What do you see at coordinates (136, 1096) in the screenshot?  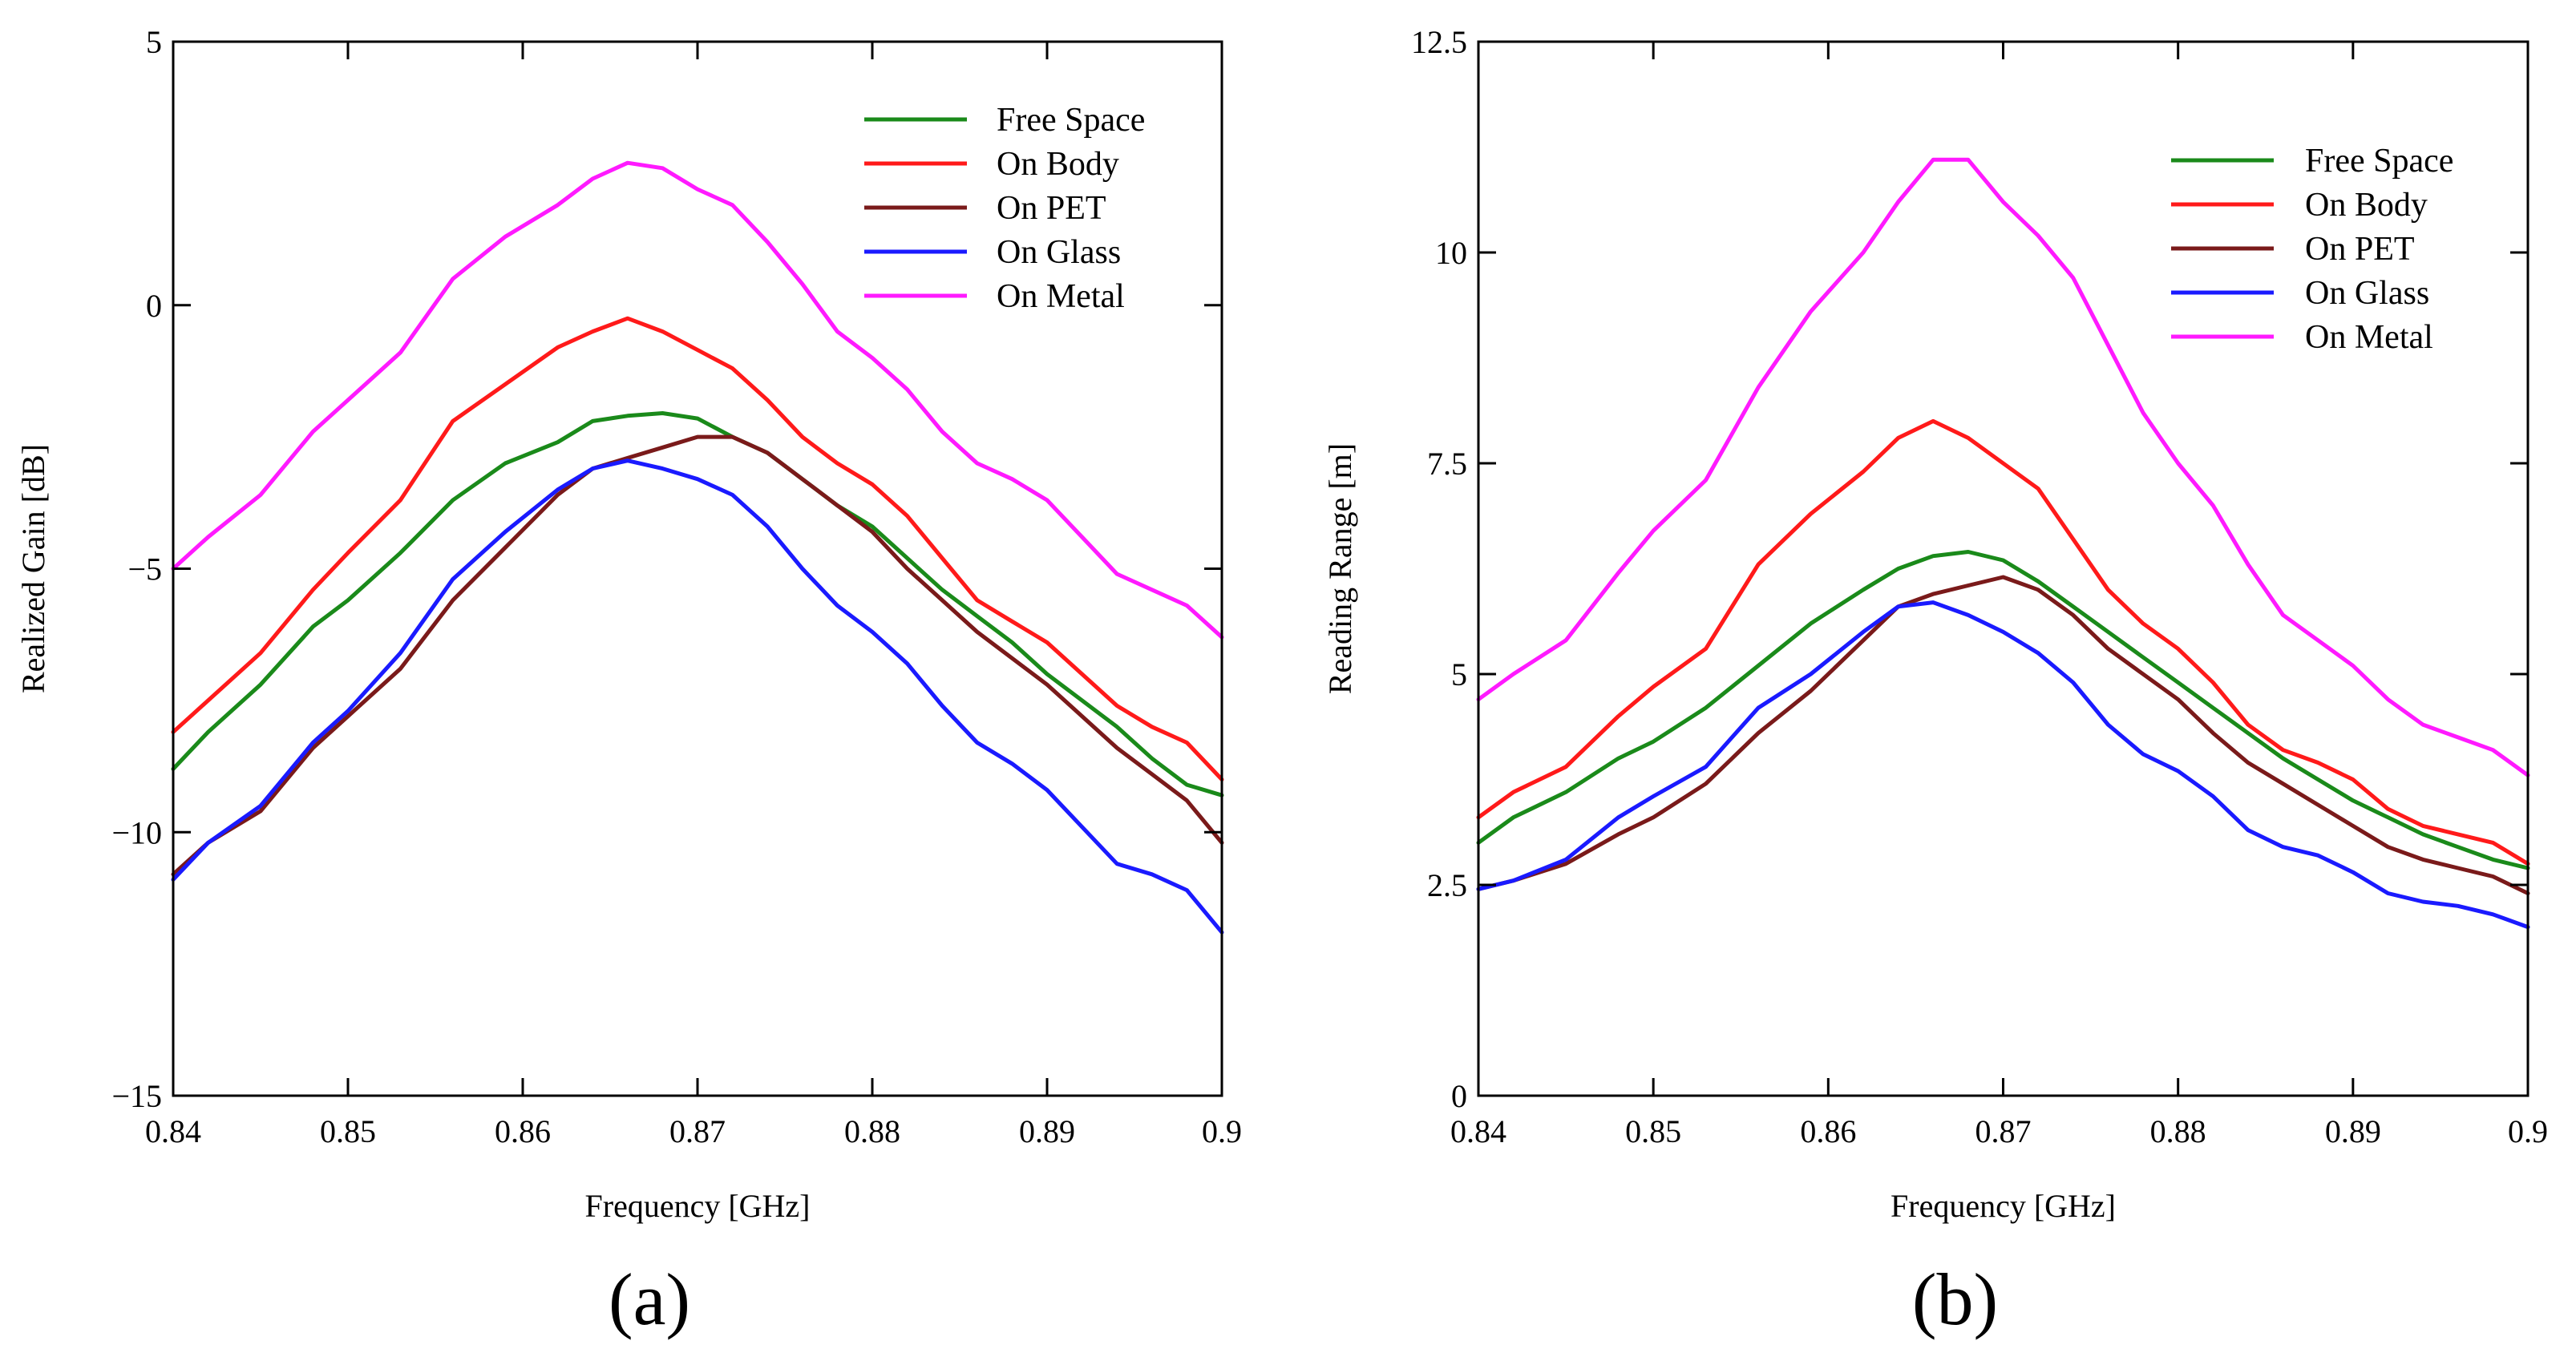 I see `panel-a-y-tick-label: −15` at bounding box center [136, 1096].